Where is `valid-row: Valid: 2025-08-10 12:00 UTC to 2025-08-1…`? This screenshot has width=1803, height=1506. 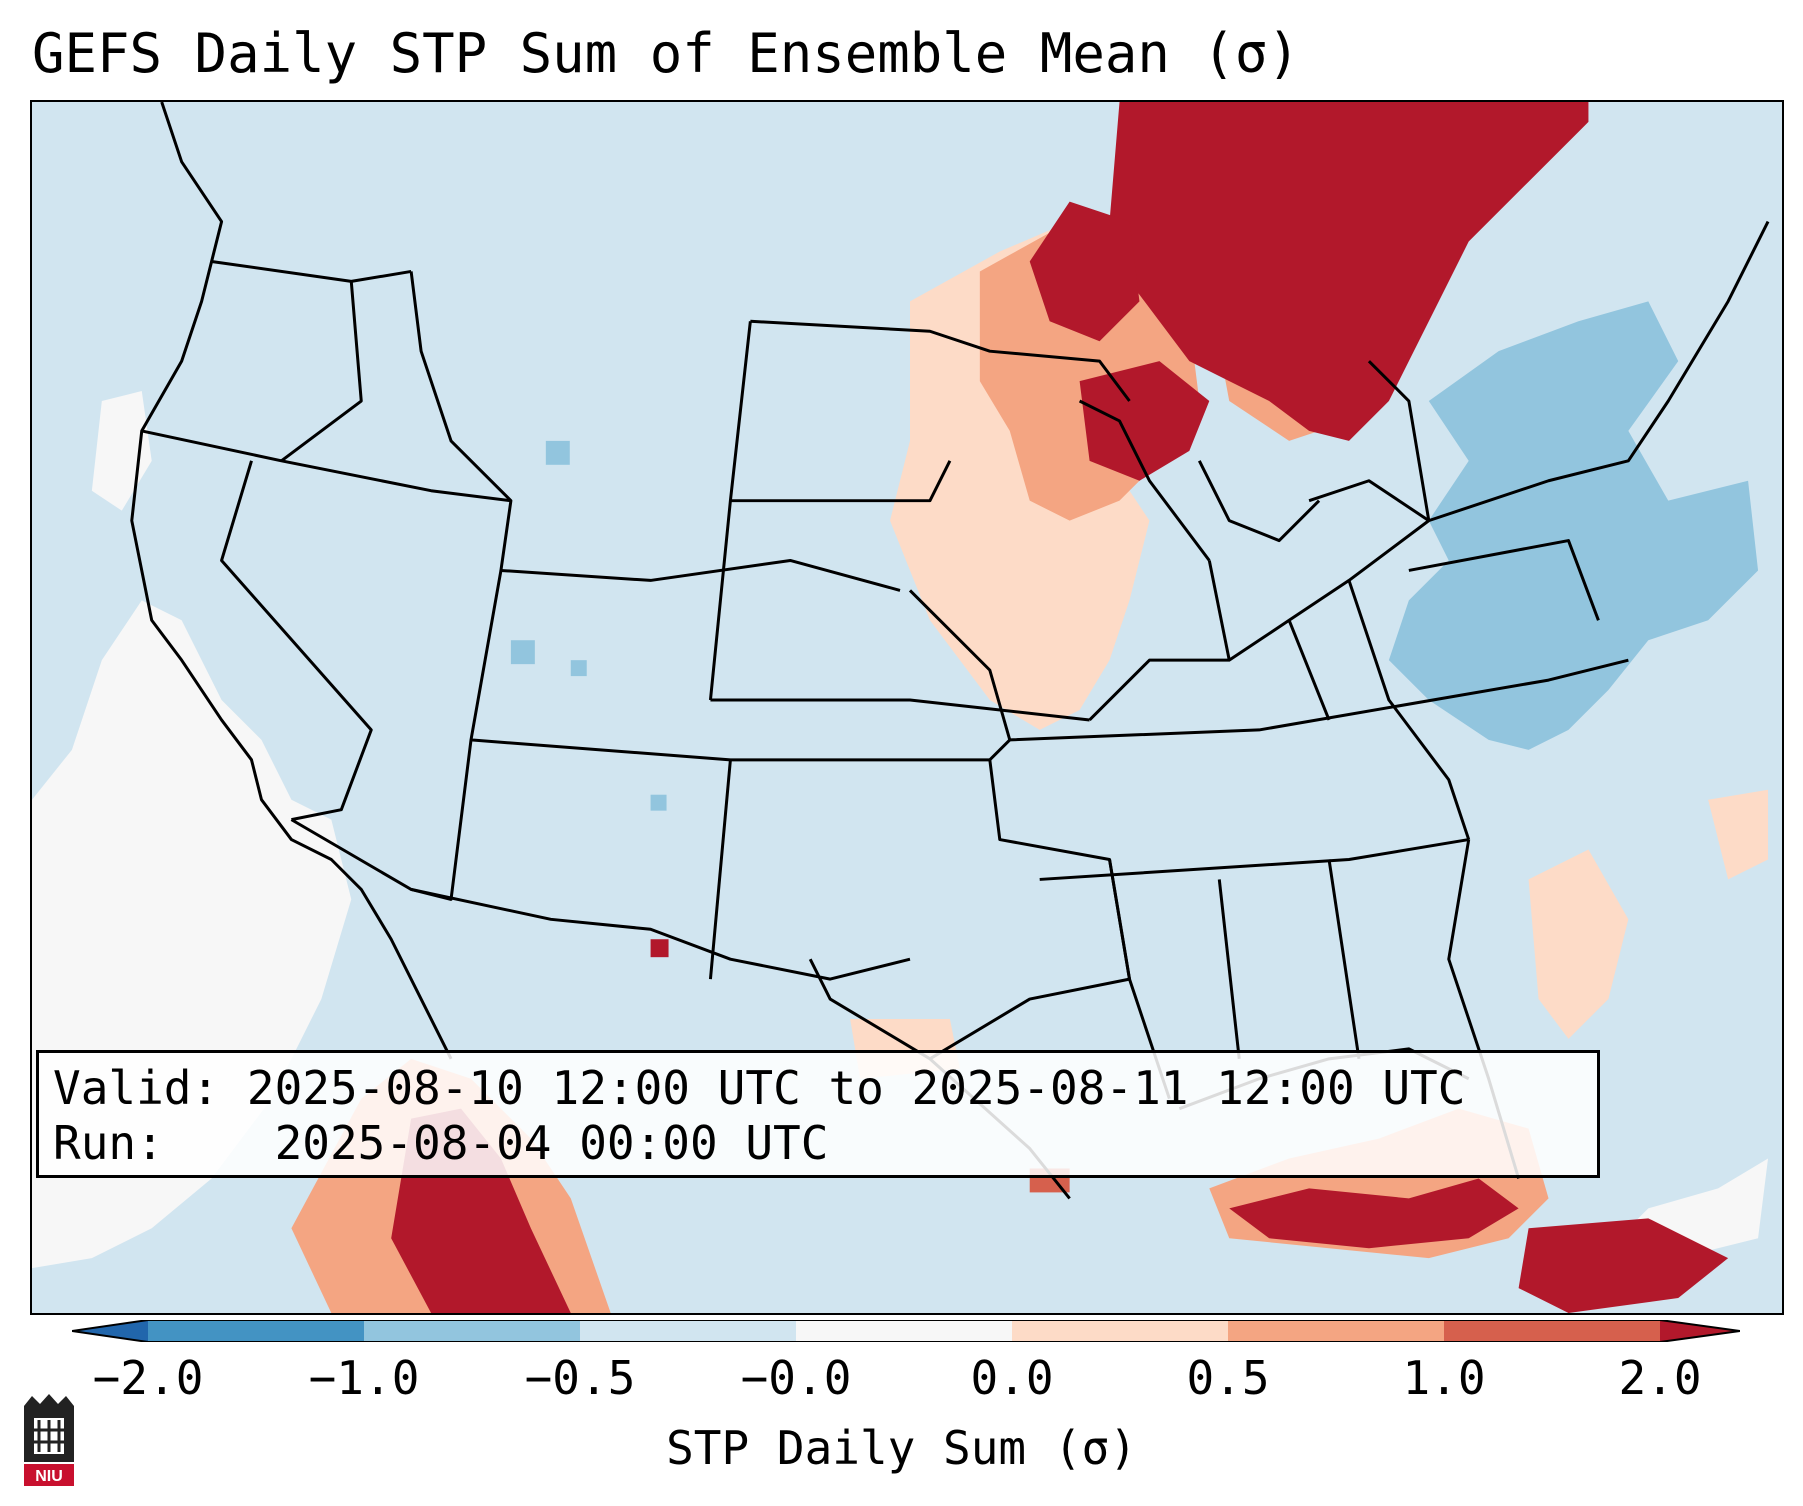
valid-row: Valid: 2025-08-10 12:00 UTC to 2025-08-1… is located at coordinates (818, 1088).